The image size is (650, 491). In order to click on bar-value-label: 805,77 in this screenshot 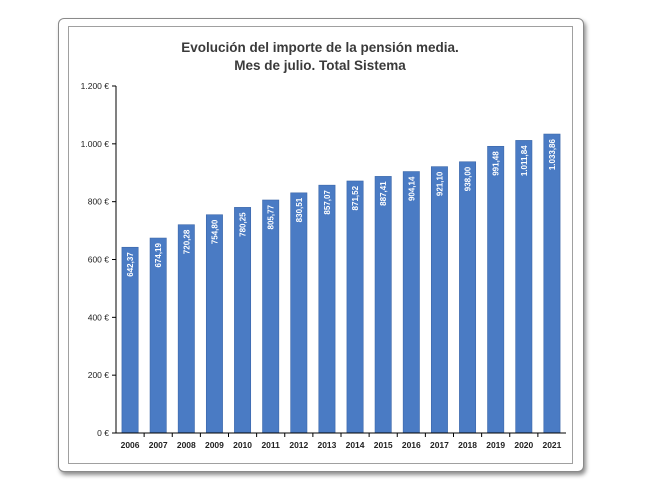, I will do `click(271, 216)`.